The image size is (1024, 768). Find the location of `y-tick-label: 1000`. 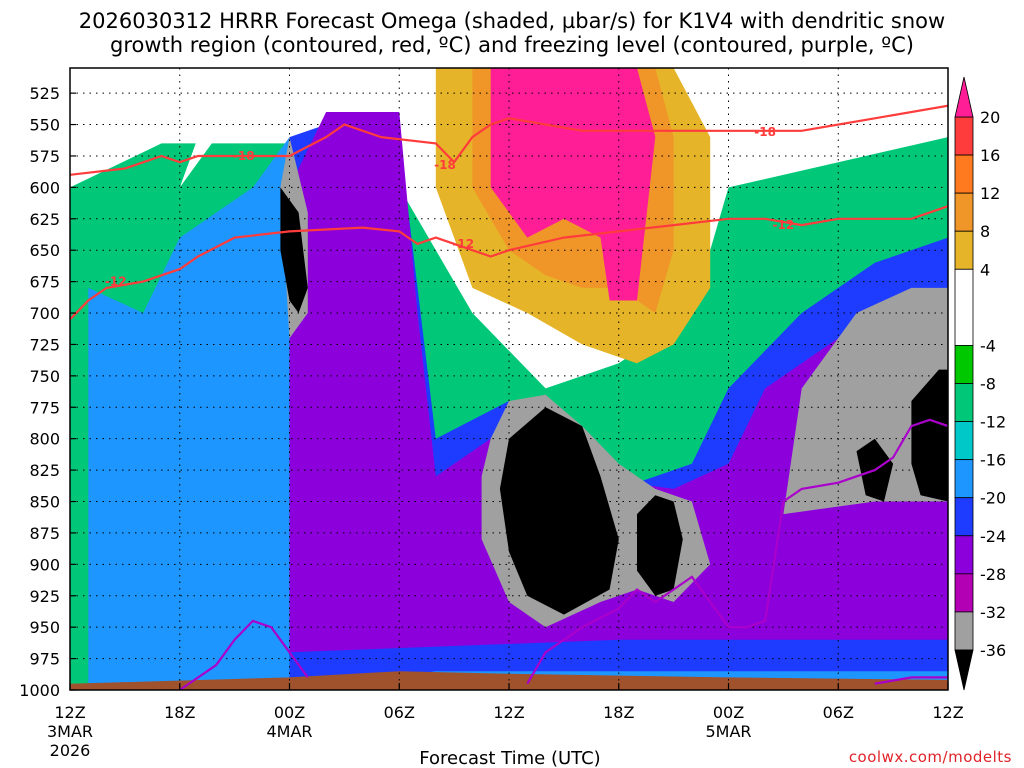

y-tick-label: 1000 is located at coordinates (39, 690).